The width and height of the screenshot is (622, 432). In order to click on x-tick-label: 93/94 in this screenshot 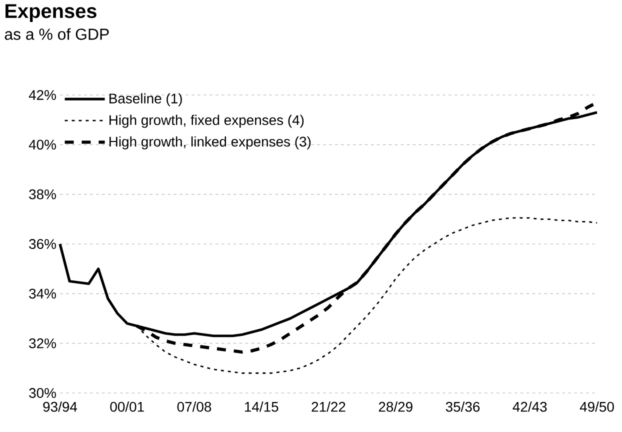, I will do `click(60, 407)`.